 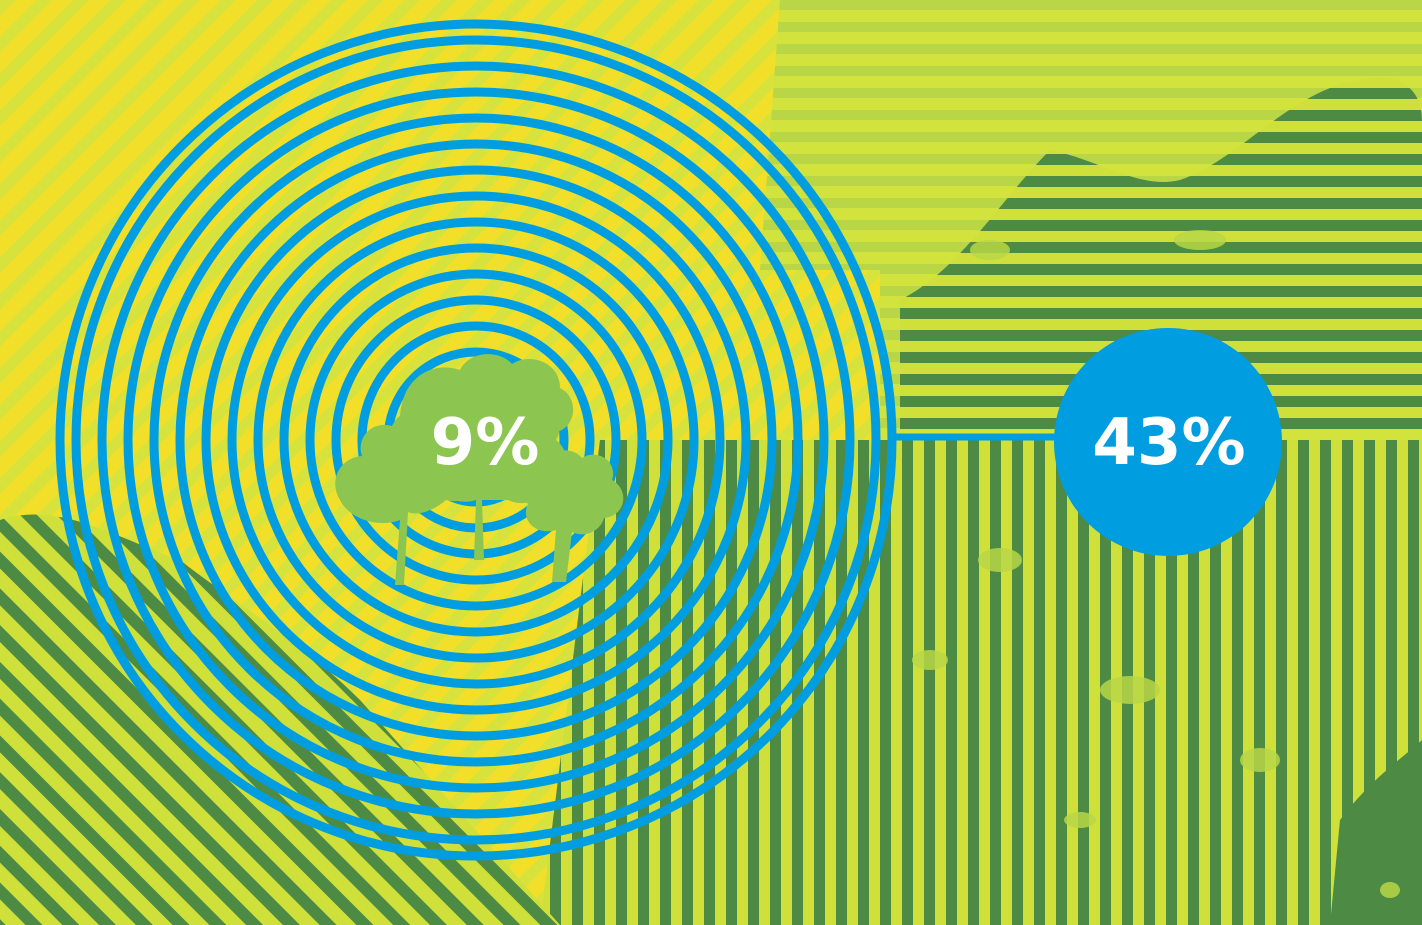 What do you see at coordinates (1376, 832) in the screenshot?
I see `background-green-corner` at bounding box center [1376, 832].